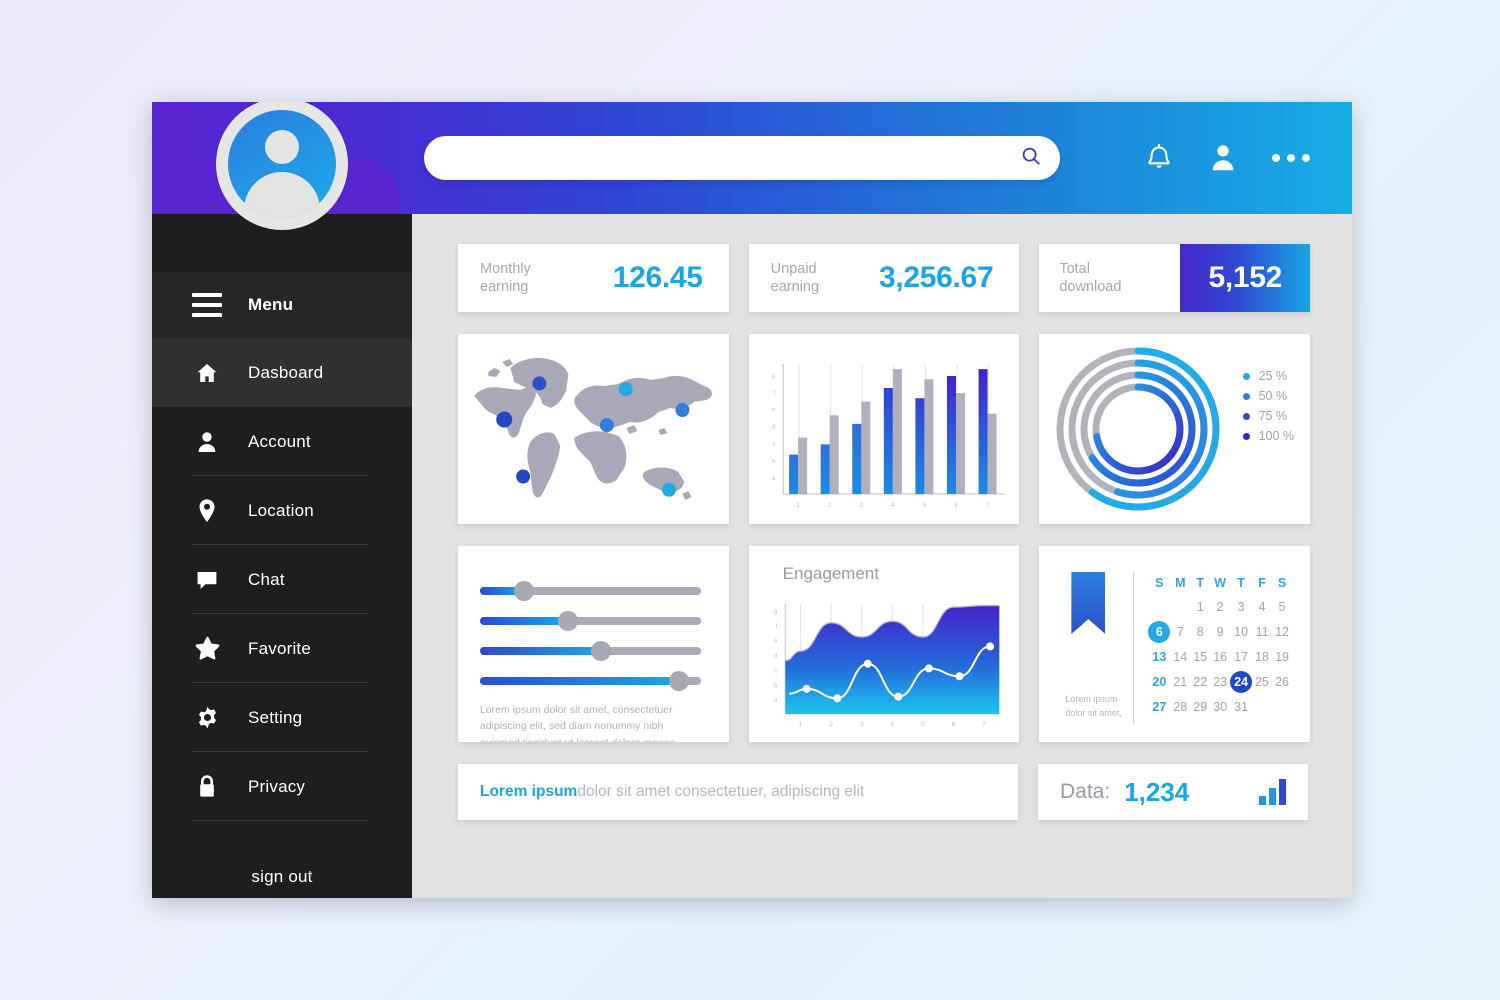 The image size is (1500, 1000). Describe the element at coordinates (1276, 158) in the screenshot. I see `more-dot` at that location.